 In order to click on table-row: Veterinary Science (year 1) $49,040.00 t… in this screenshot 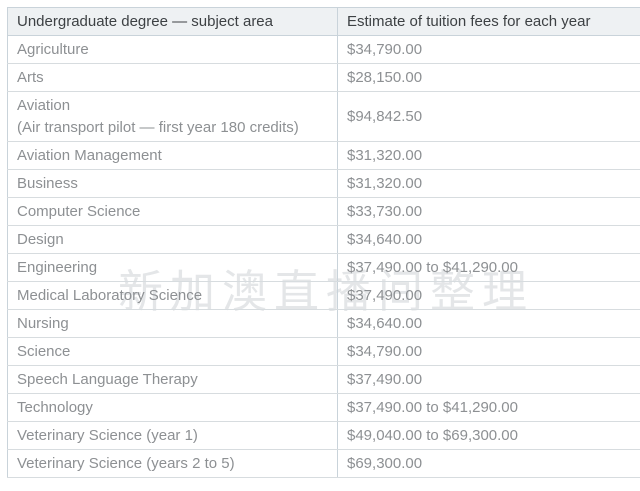, I will do `click(324, 436)`.